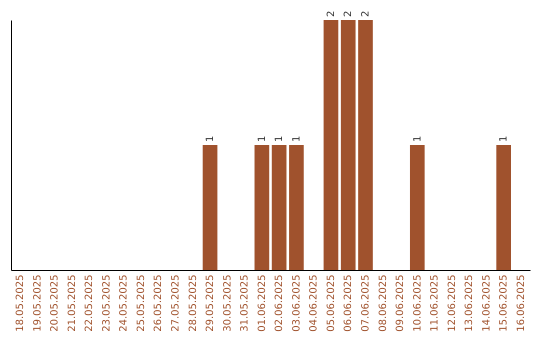 This screenshot has width=540, height=340. I want to click on x-tick-label: 15.06.2025, so click(504, 303).